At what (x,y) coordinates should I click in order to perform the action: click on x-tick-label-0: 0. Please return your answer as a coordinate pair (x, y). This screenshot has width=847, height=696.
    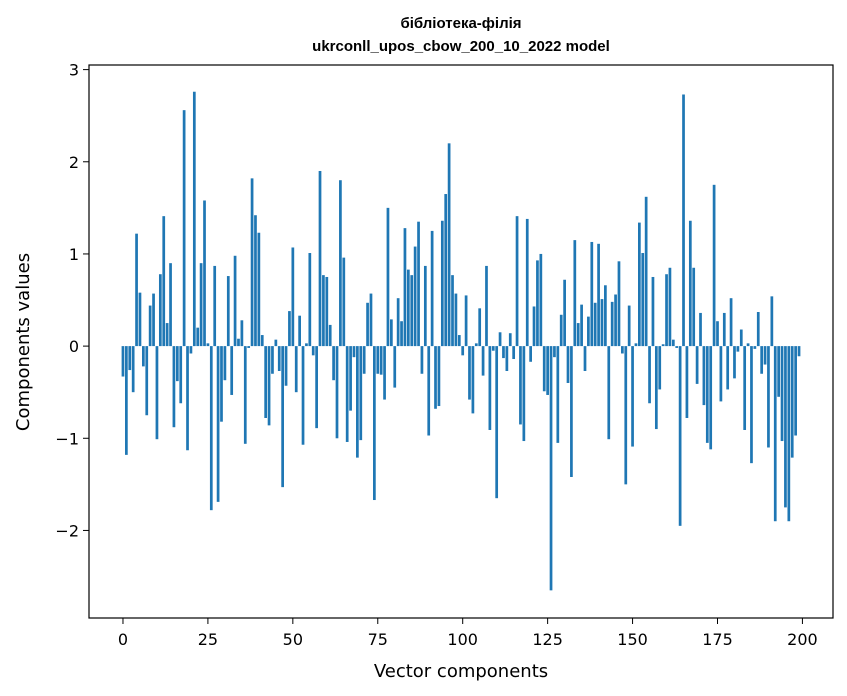
    Looking at the image, I should click on (123, 639).